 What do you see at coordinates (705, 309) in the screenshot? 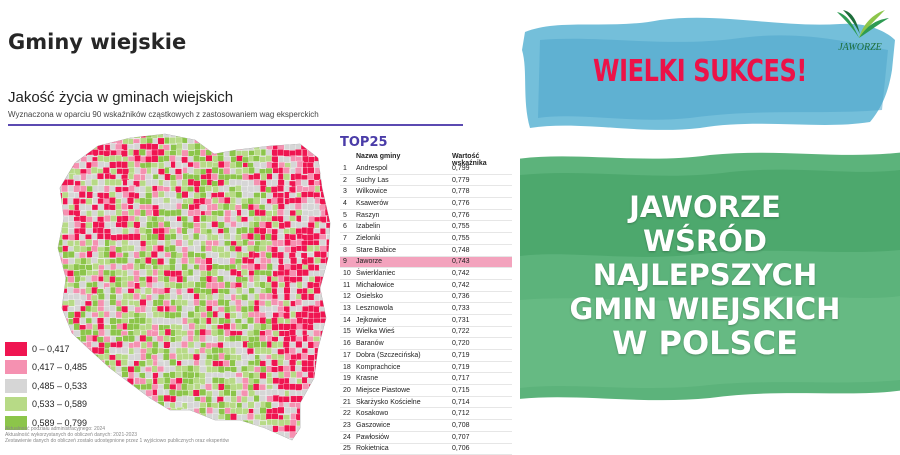
I see `headline-line: GMIN WIEJSKICH` at bounding box center [705, 309].